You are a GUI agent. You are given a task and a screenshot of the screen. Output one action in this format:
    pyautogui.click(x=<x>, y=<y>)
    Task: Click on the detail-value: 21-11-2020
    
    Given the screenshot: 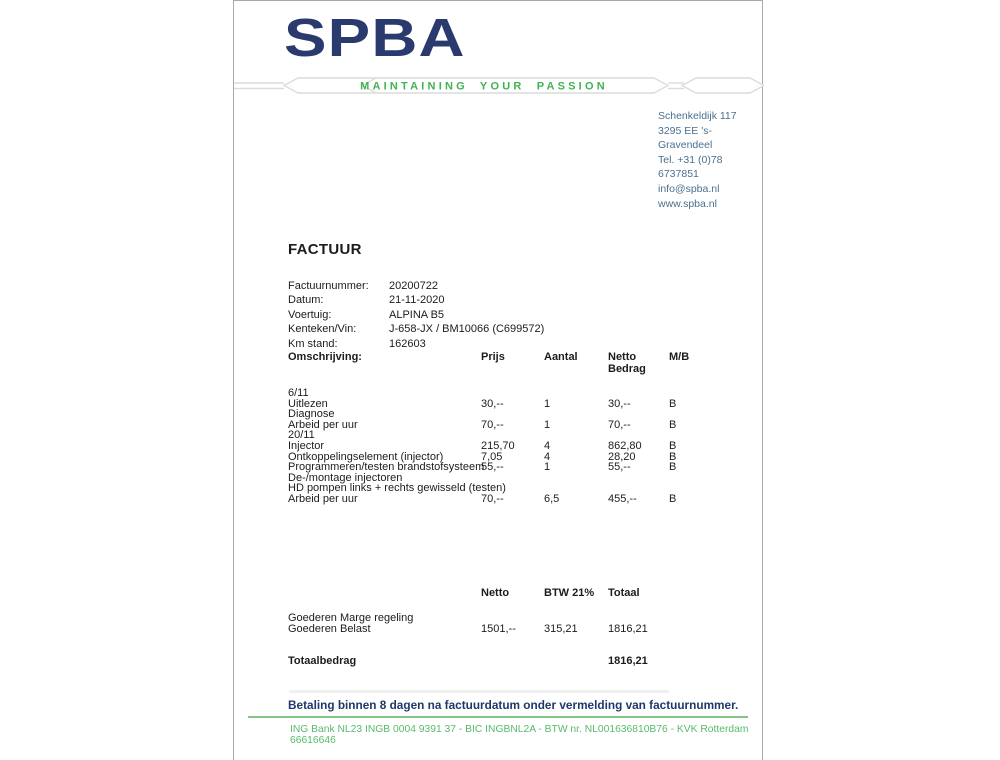 What is the action you would take?
    pyautogui.click(x=417, y=300)
    